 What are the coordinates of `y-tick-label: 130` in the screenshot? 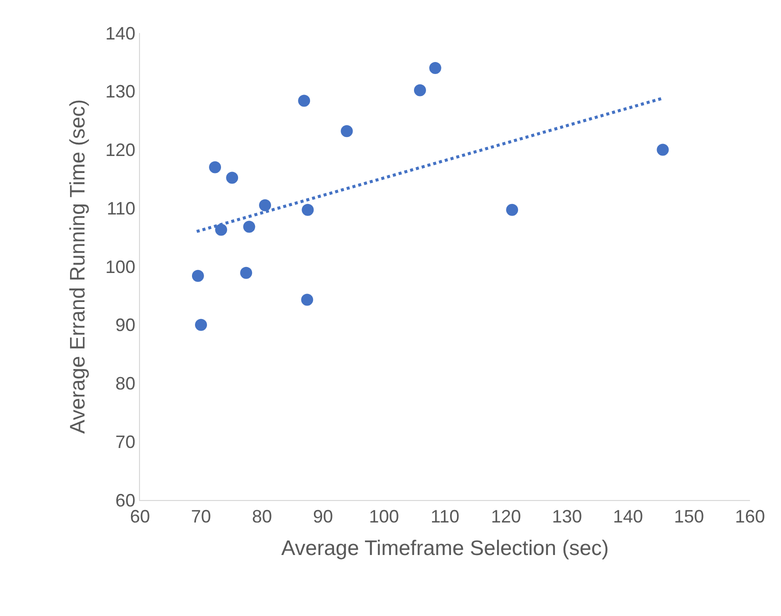 It's located at (120, 92).